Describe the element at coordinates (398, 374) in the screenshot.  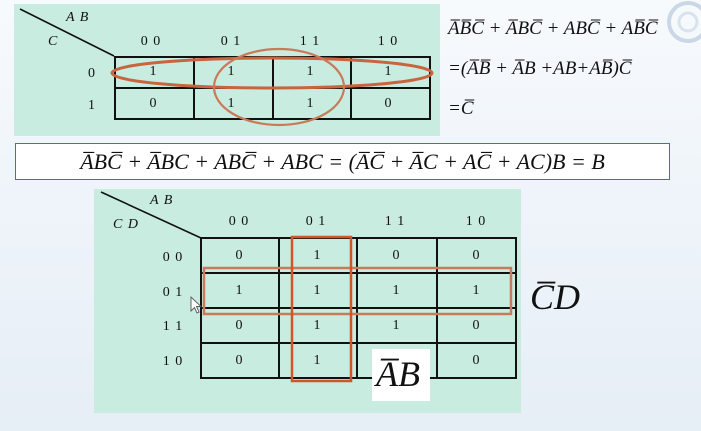
I see `kmap4-col-group-annotation: A̅B` at that location.